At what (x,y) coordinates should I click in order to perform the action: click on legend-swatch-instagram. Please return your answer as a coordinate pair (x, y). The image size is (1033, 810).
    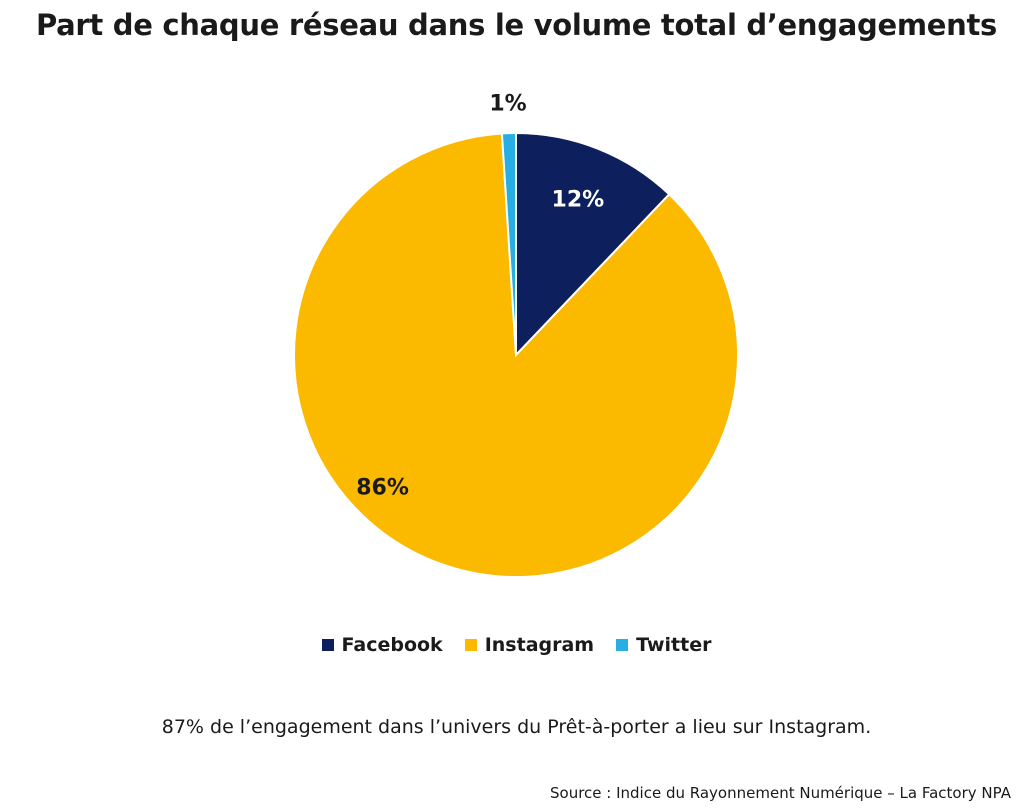
    Looking at the image, I should click on (470, 645).